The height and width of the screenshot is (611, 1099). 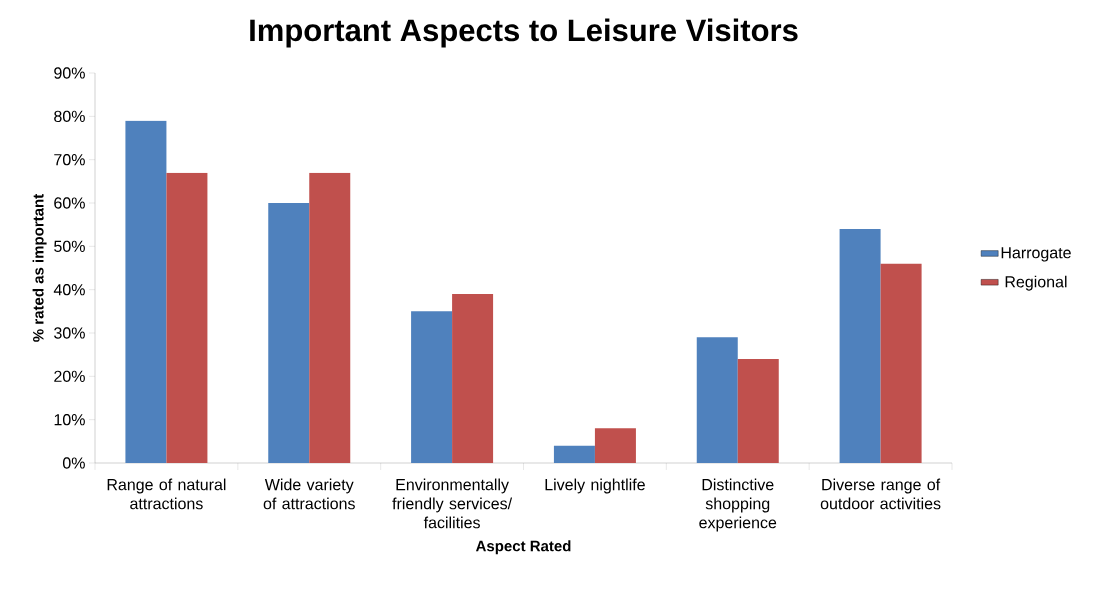 What do you see at coordinates (69, 376) in the screenshot?
I see `y-tick-label: 20%` at bounding box center [69, 376].